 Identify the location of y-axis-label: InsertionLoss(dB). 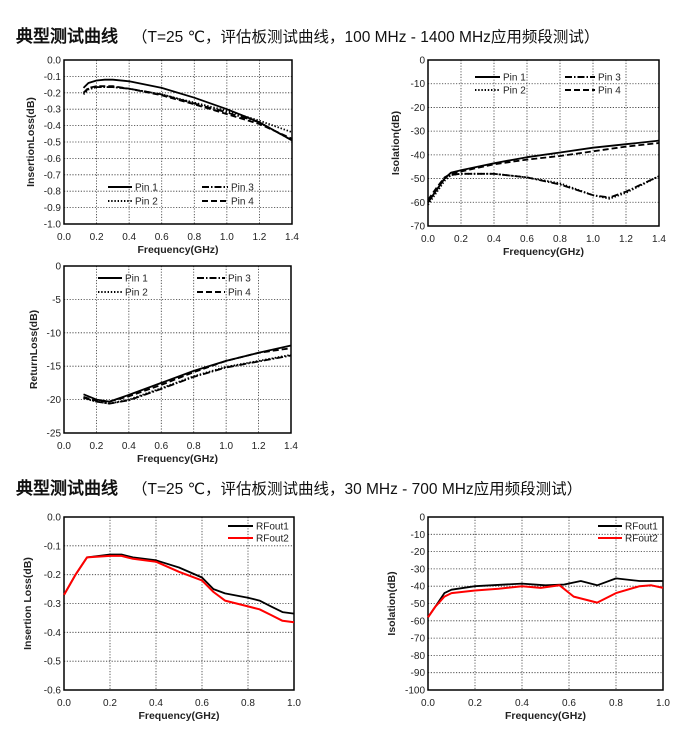
(31, 142).